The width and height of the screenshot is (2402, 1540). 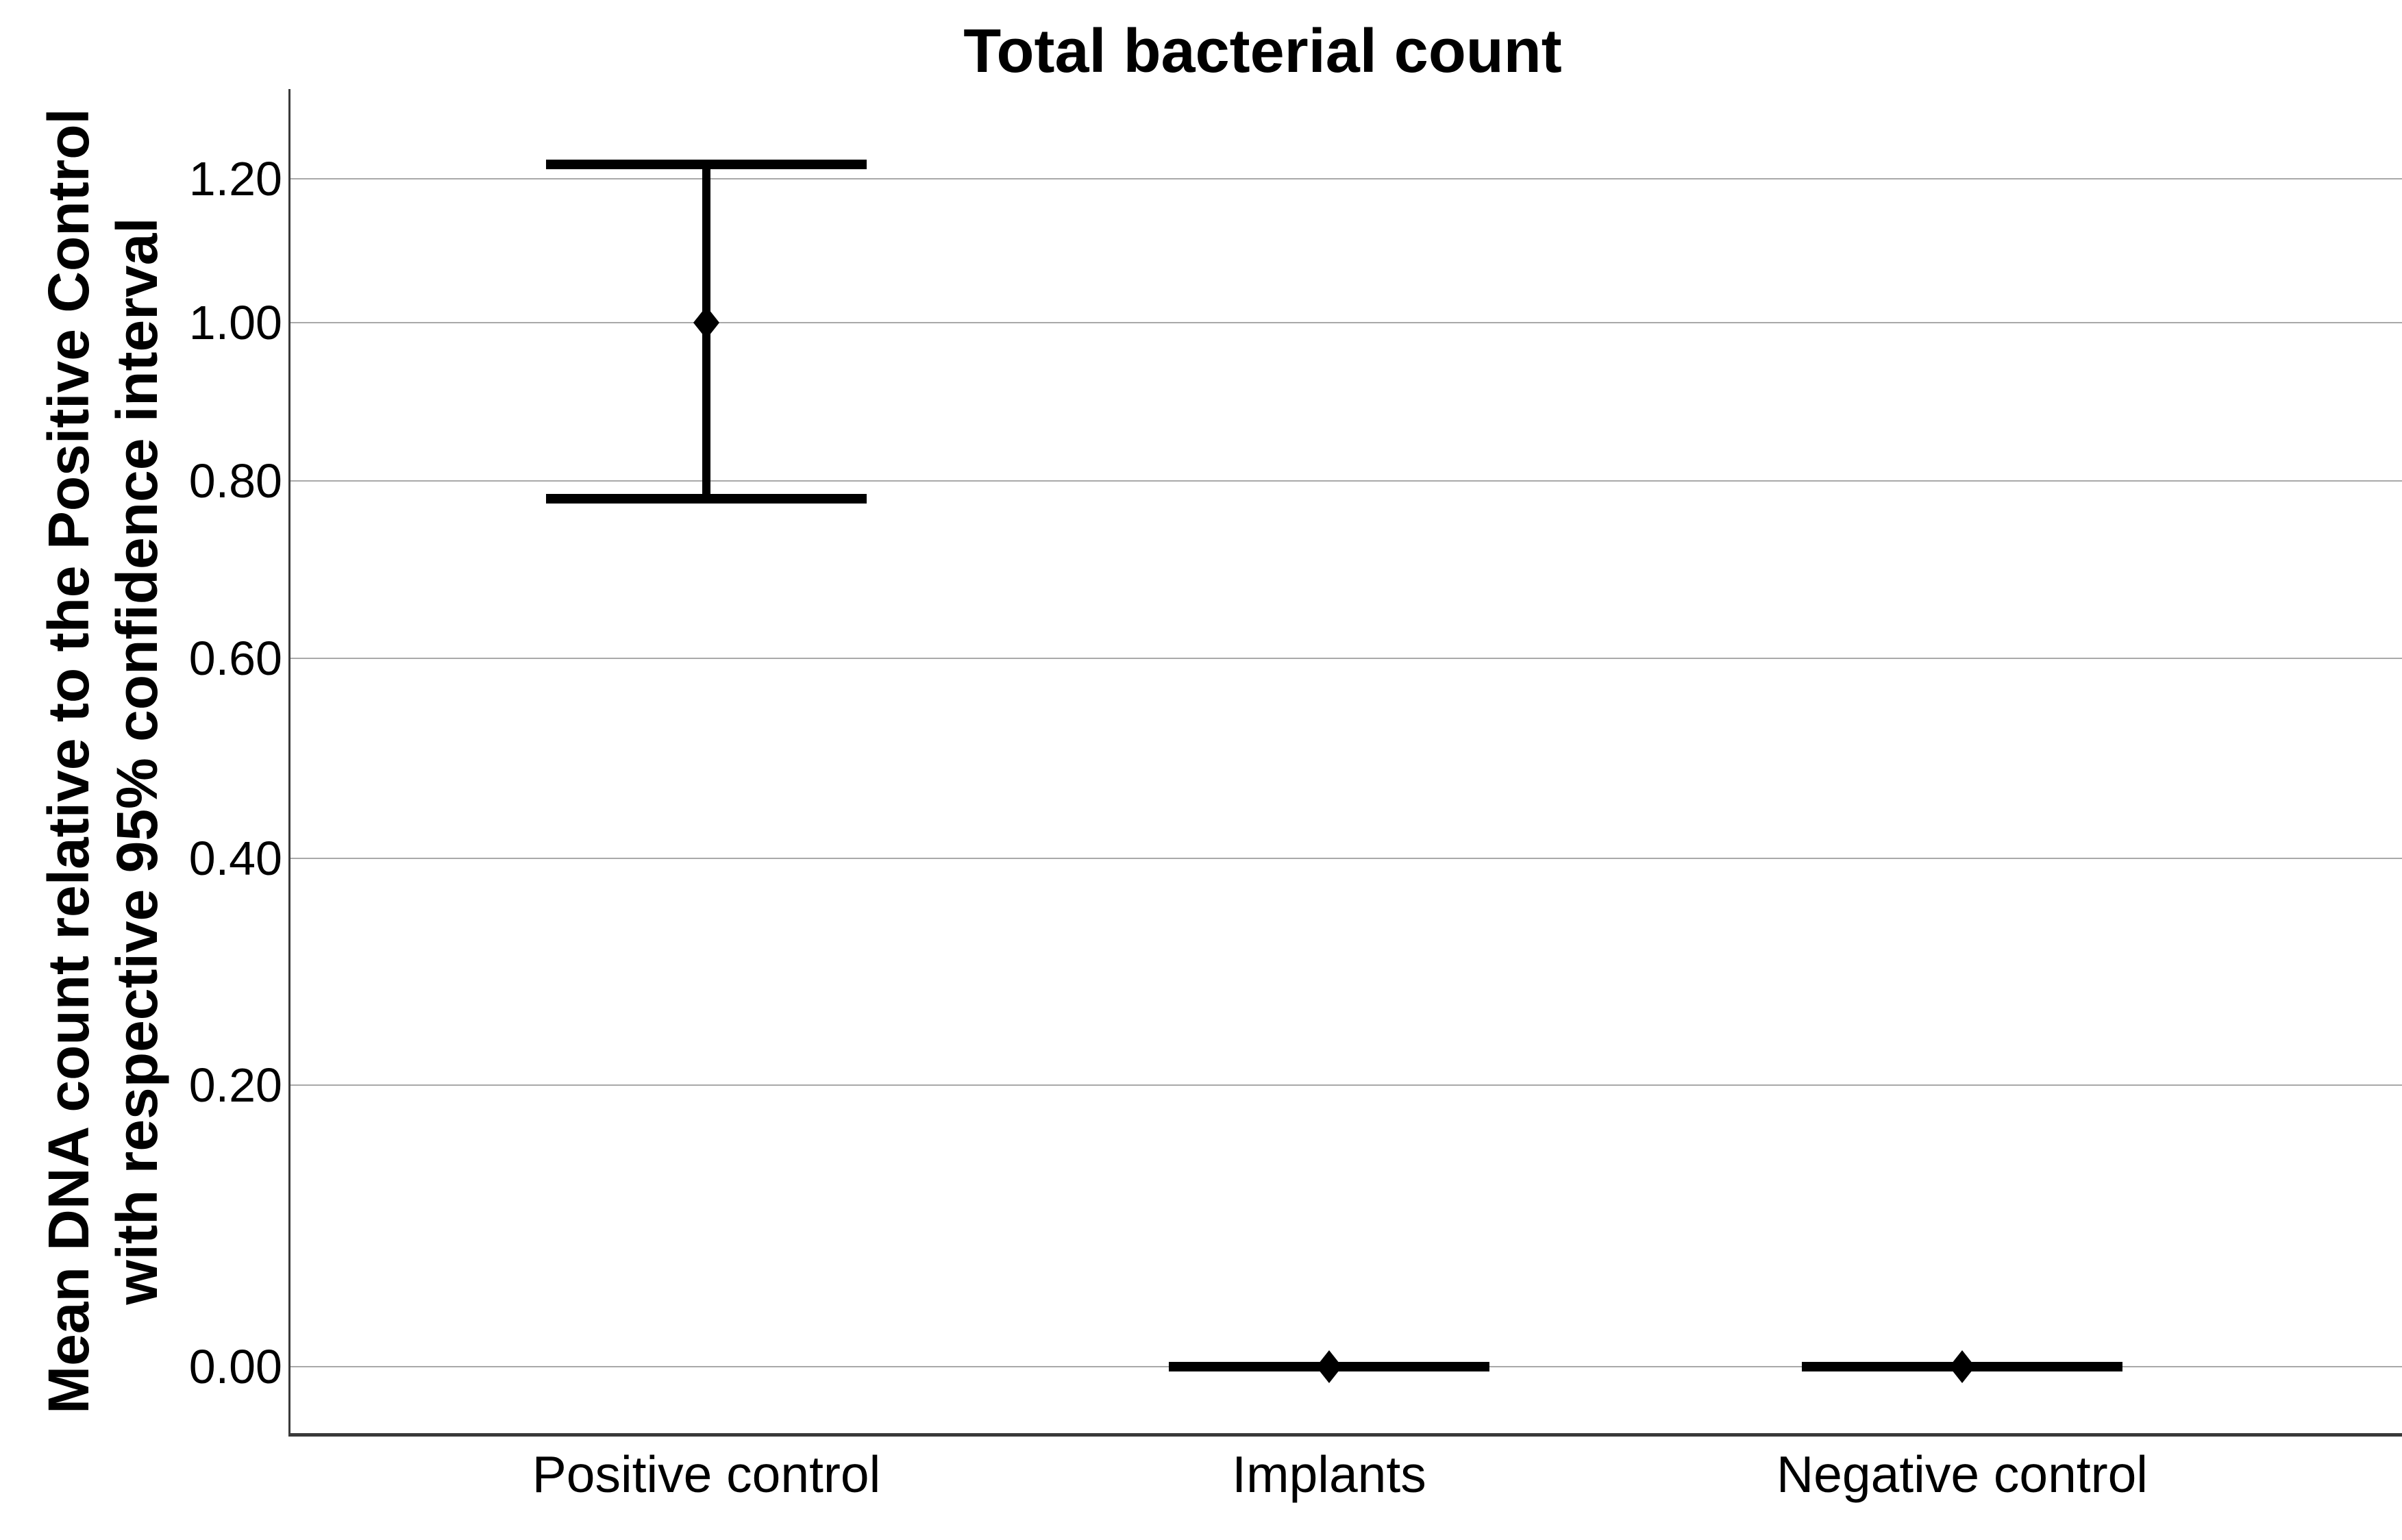 I want to click on y-tick-label: 0.40, so click(x=235, y=858).